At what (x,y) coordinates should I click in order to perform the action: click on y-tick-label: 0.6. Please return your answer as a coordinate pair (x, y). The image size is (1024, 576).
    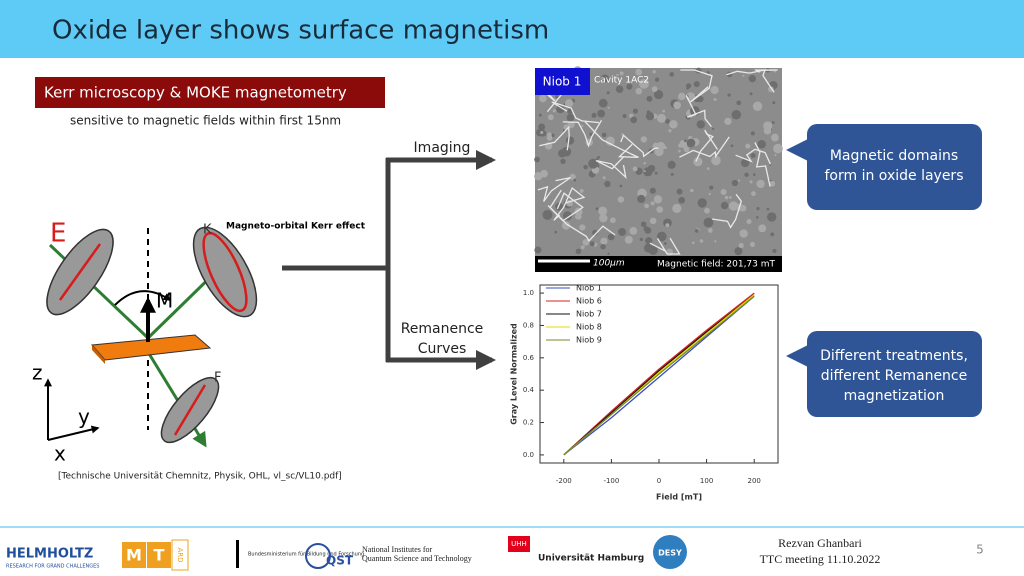
    Looking at the image, I should click on (529, 358).